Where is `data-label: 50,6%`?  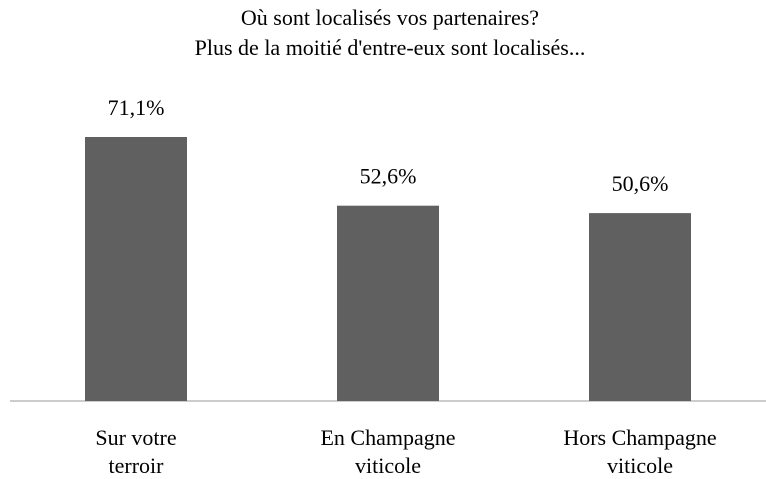
data-label: 50,6% is located at coordinates (640, 183).